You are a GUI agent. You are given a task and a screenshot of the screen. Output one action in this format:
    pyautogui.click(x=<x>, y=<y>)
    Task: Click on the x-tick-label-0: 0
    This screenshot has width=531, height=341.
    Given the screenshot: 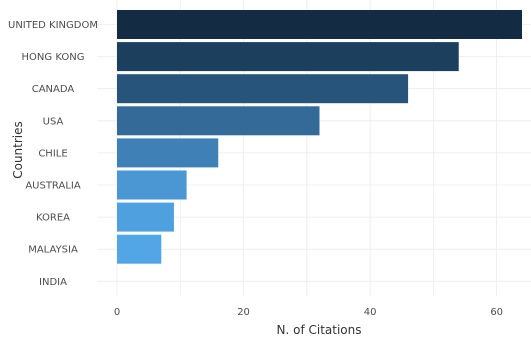 What is the action you would take?
    pyautogui.click(x=117, y=312)
    